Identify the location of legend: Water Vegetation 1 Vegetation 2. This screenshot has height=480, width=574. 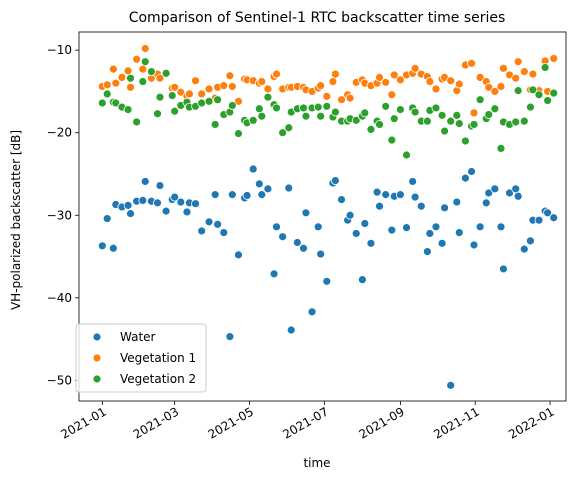
(141, 358).